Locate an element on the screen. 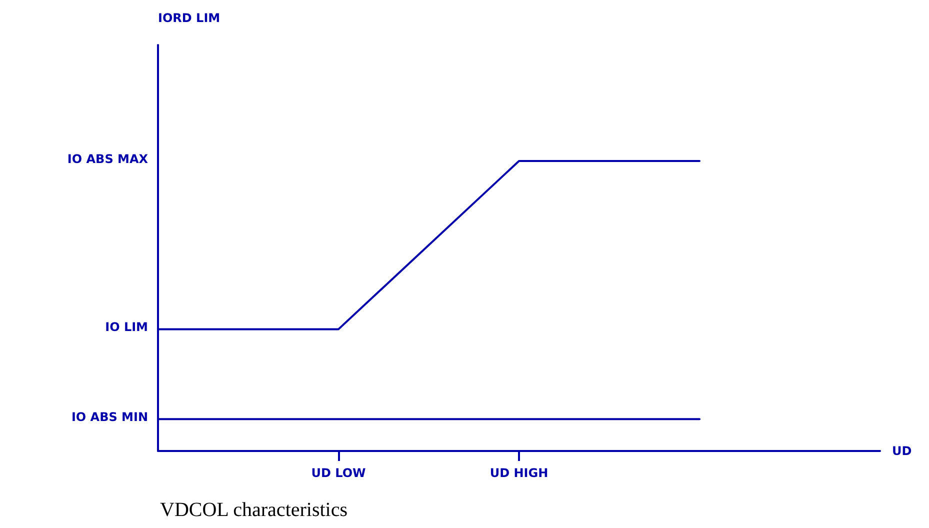 The width and height of the screenshot is (929, 528). text: IO LIM is located at coordinates (126, 327).